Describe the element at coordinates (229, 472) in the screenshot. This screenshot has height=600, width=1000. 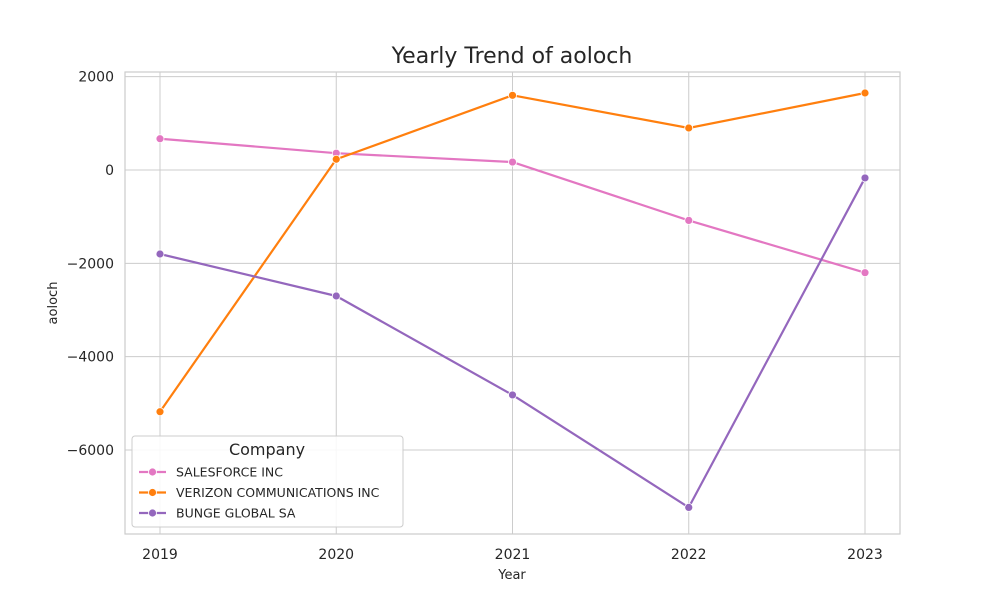
I see `legend-entry-label: SALESFORCE INC` at that location.